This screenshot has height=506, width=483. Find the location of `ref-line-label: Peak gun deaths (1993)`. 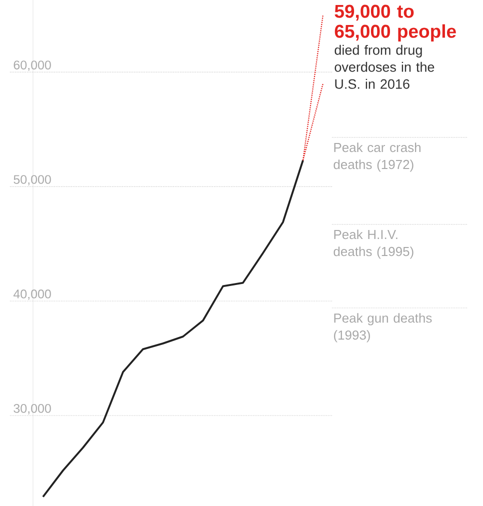

ref-line-label: Peak gun deaths (1993) is located at coordinates (383, 327).